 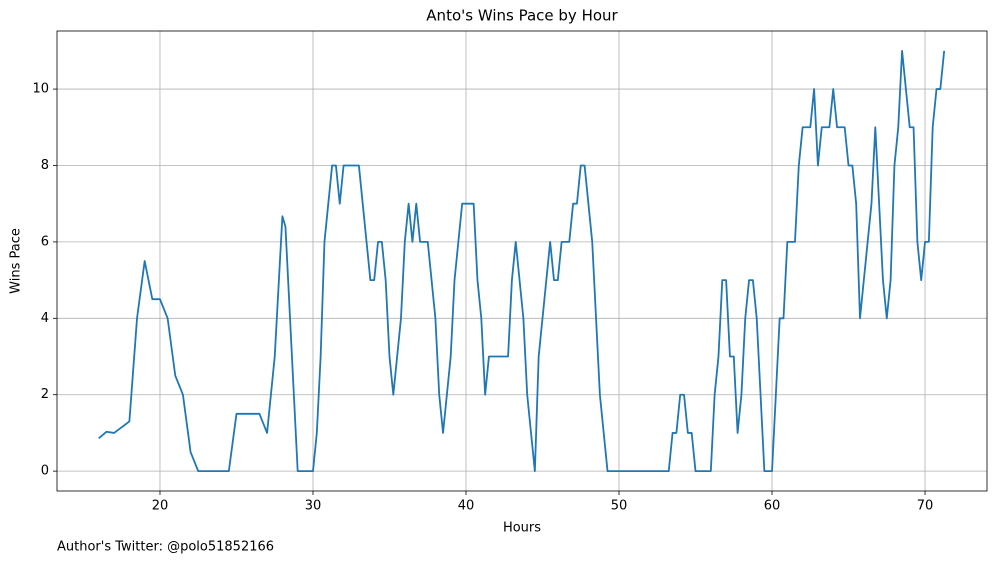 I want to click on x-tick-label: 60, so click(x=772, y=506).